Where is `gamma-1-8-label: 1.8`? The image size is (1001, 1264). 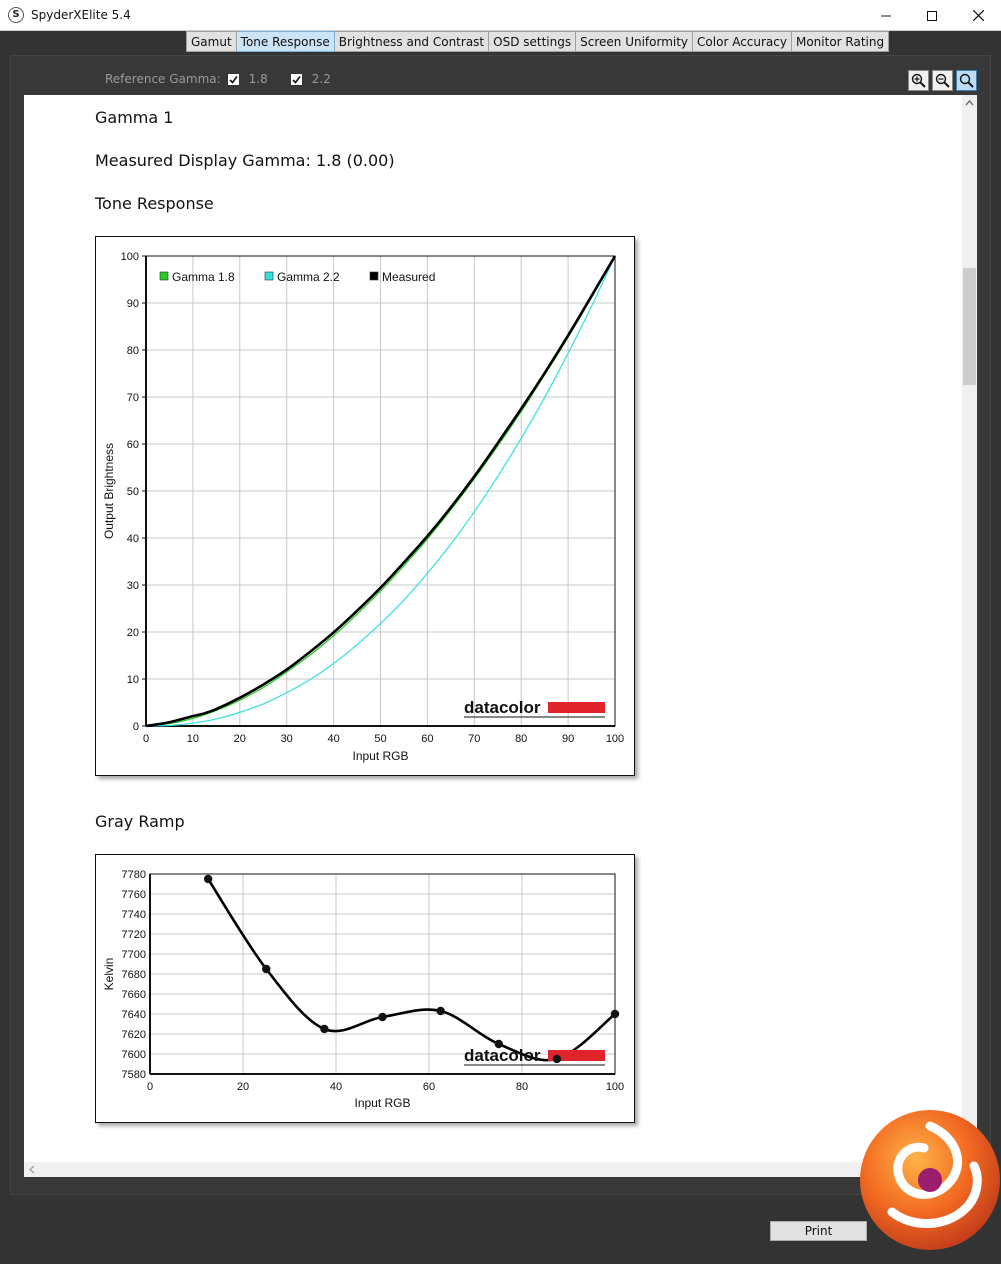 gamma-1-8-label: 1.8 is located at coordinates (258, 79).